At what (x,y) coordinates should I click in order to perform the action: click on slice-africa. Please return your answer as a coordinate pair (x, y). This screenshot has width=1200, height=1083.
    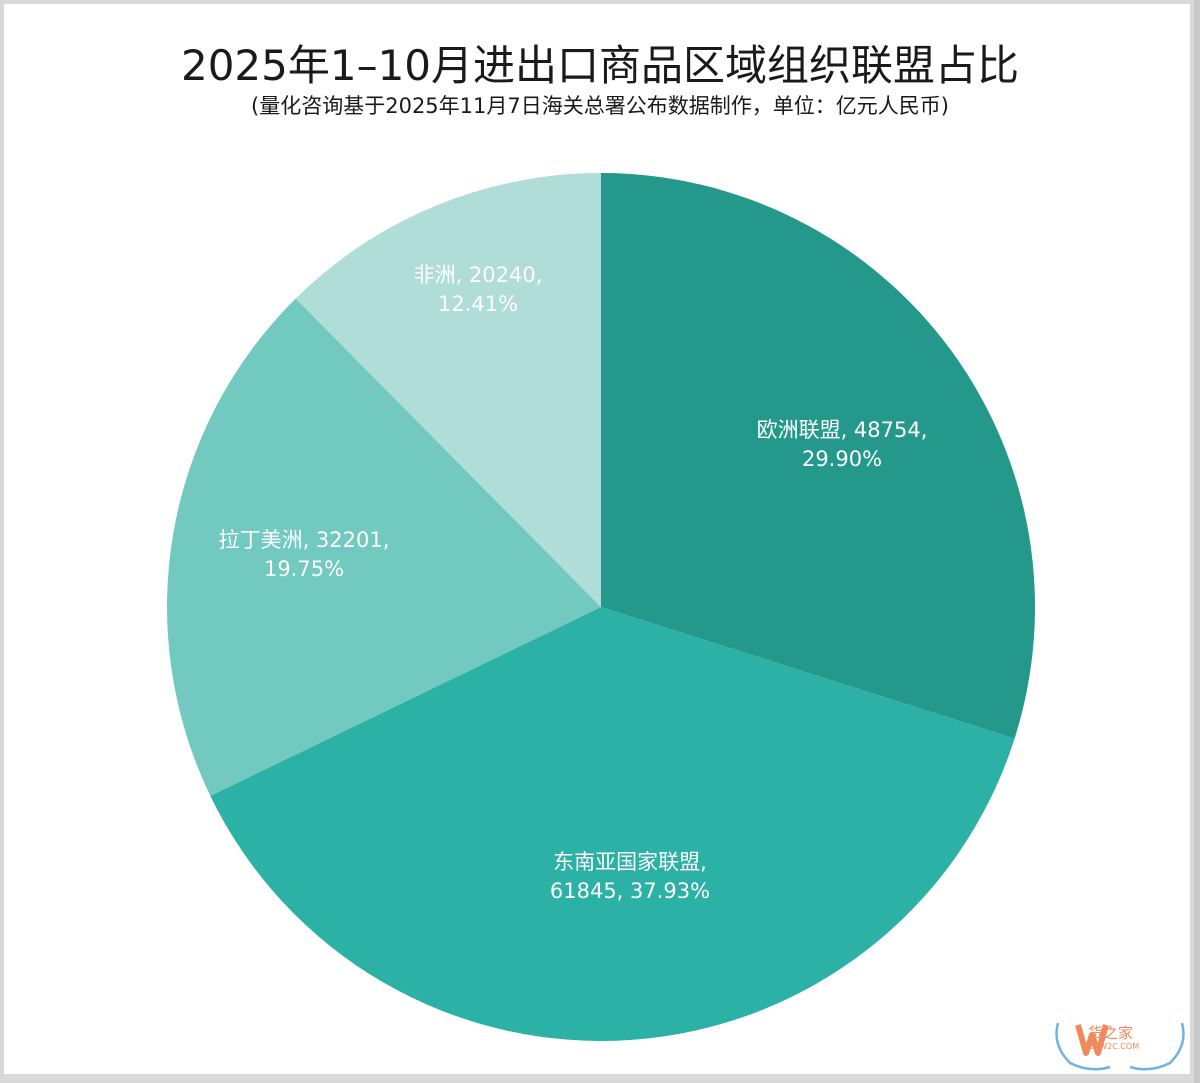
    Looking at the image, I should click on (448, 389).